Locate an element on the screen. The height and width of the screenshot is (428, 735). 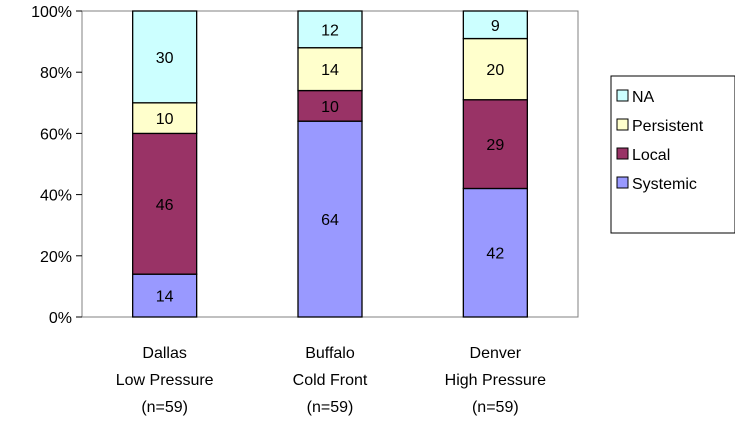
y-tick-label: 40% is located at coordinates (56, 196).